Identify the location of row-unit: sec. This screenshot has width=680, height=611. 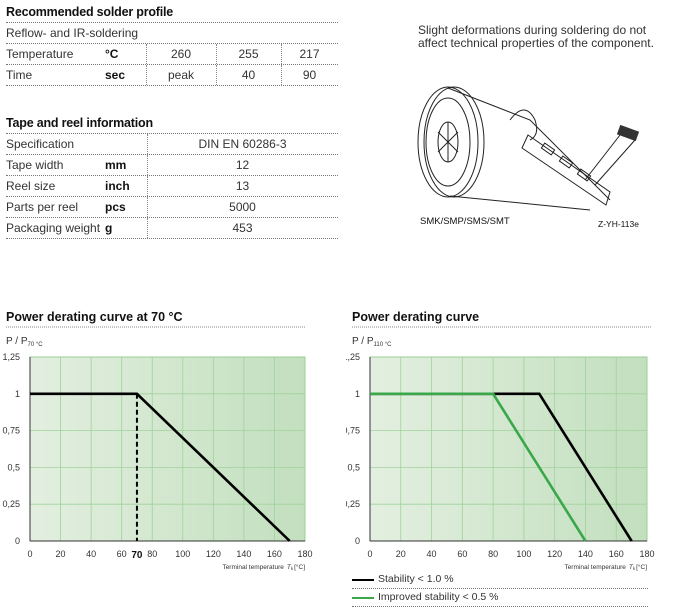
(115, 75).